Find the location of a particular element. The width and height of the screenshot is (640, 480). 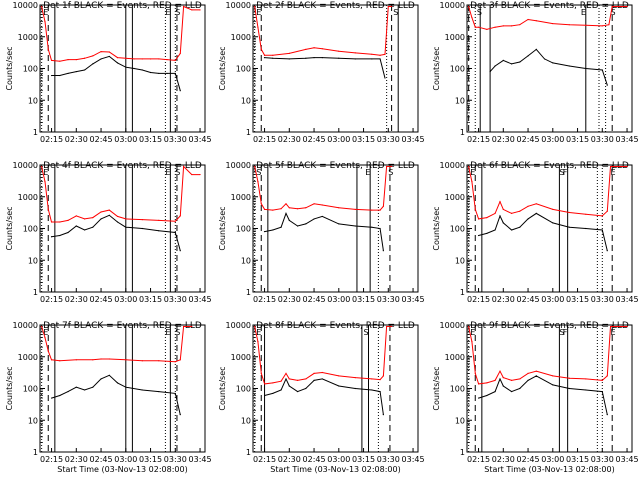

x-axis-label: Start Time (03-Nov-13 02:08:00) is located at coordinates (335, 469).